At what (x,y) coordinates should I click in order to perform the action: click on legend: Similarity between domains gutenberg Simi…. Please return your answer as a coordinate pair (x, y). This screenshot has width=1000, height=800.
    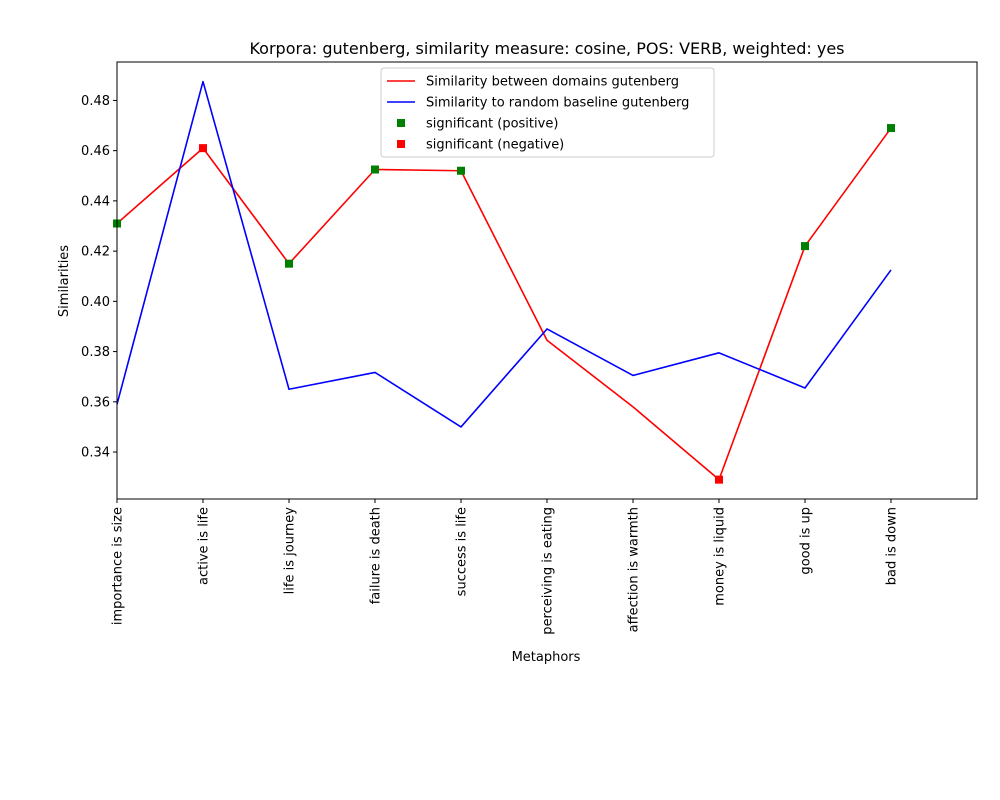
    Looking at the image, I should click on (547, 112).